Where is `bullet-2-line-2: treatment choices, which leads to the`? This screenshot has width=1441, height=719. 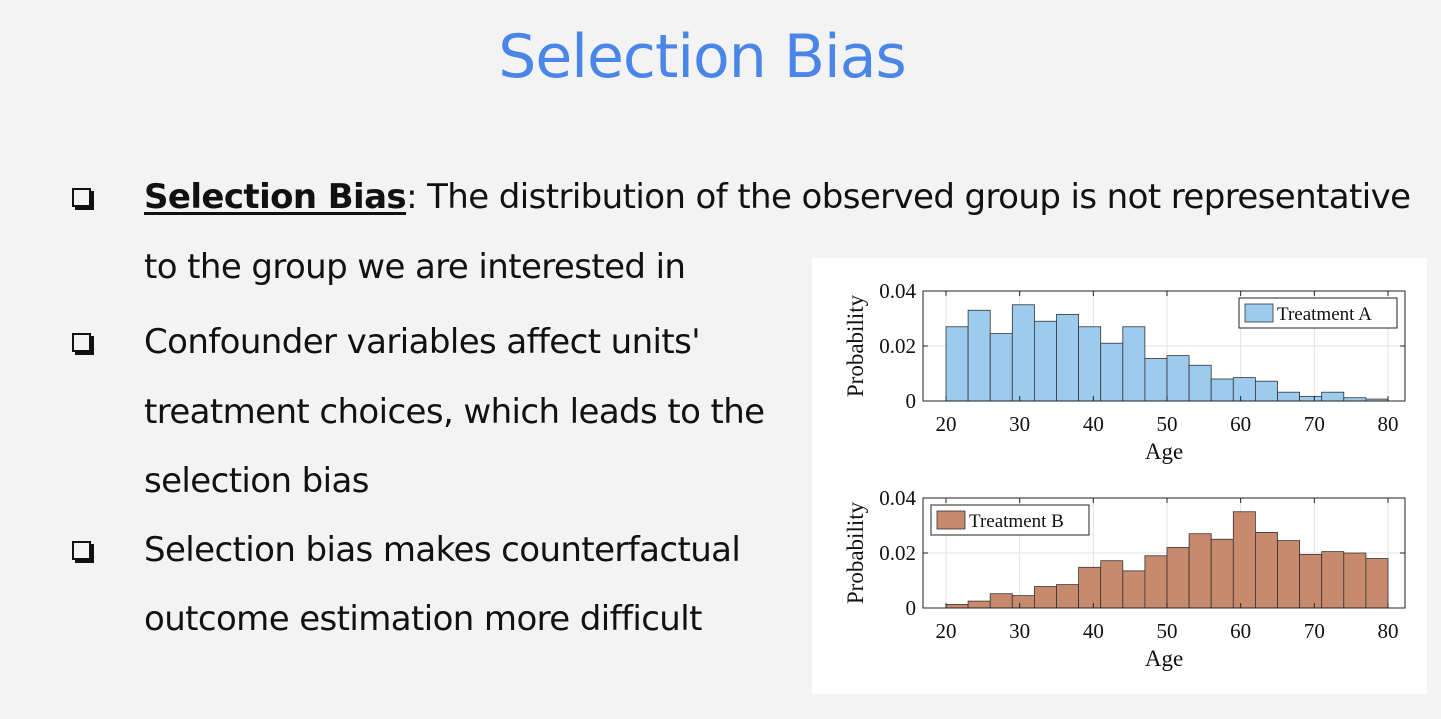
bullet-2-line-2: treatment choices, which leads to the is located at coordinates (454, 412).